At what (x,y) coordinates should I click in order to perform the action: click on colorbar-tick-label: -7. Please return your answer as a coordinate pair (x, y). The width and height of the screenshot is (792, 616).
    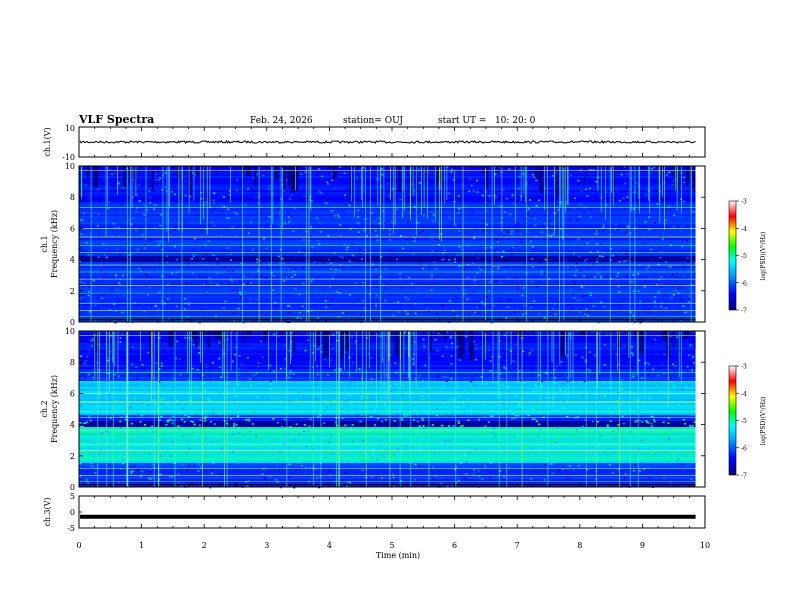
    Looking at the image, I should click on (744, 311).